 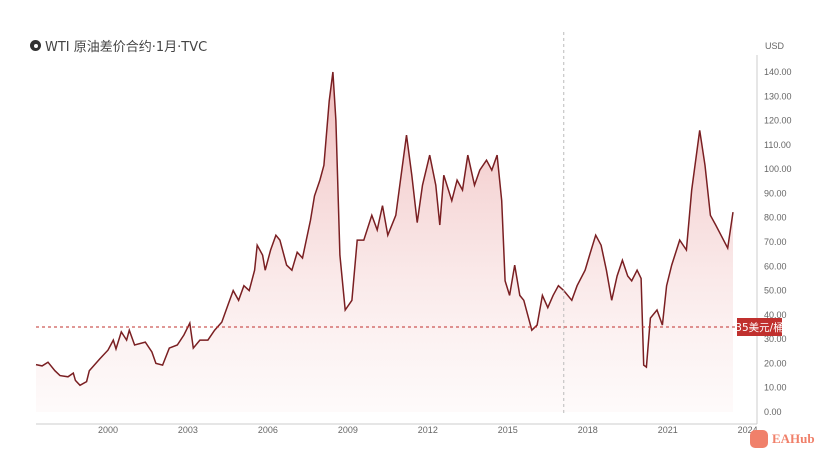 I want to click on x-tick-label: 2009, so click(x=348, y=430).